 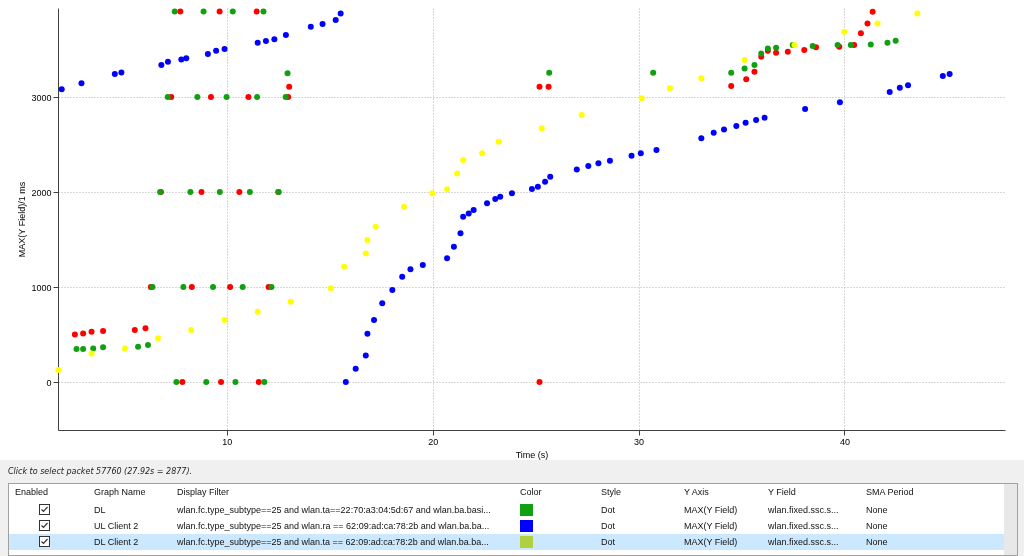 I want to click on y-tick-label: 2000, so click(x=41, y=192).